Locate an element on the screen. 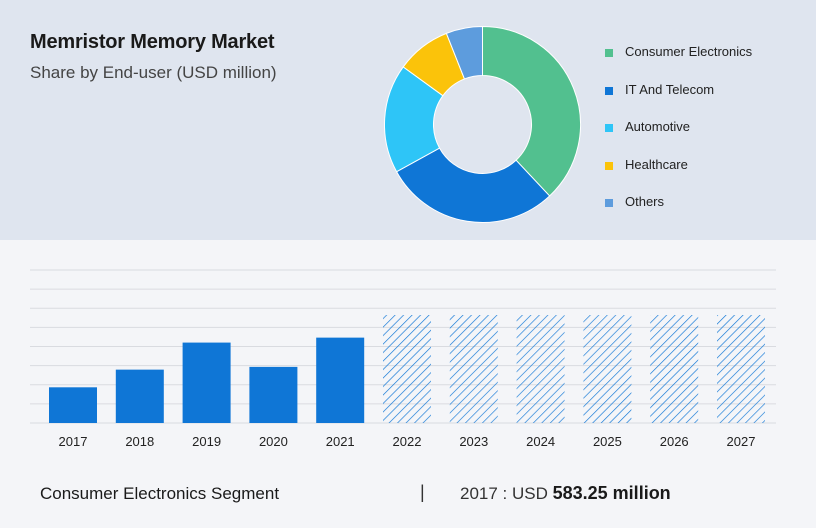 The height and width of the screenshot is (528, 816). footer-value: 583.25 million is located at coordinates (611, 493).